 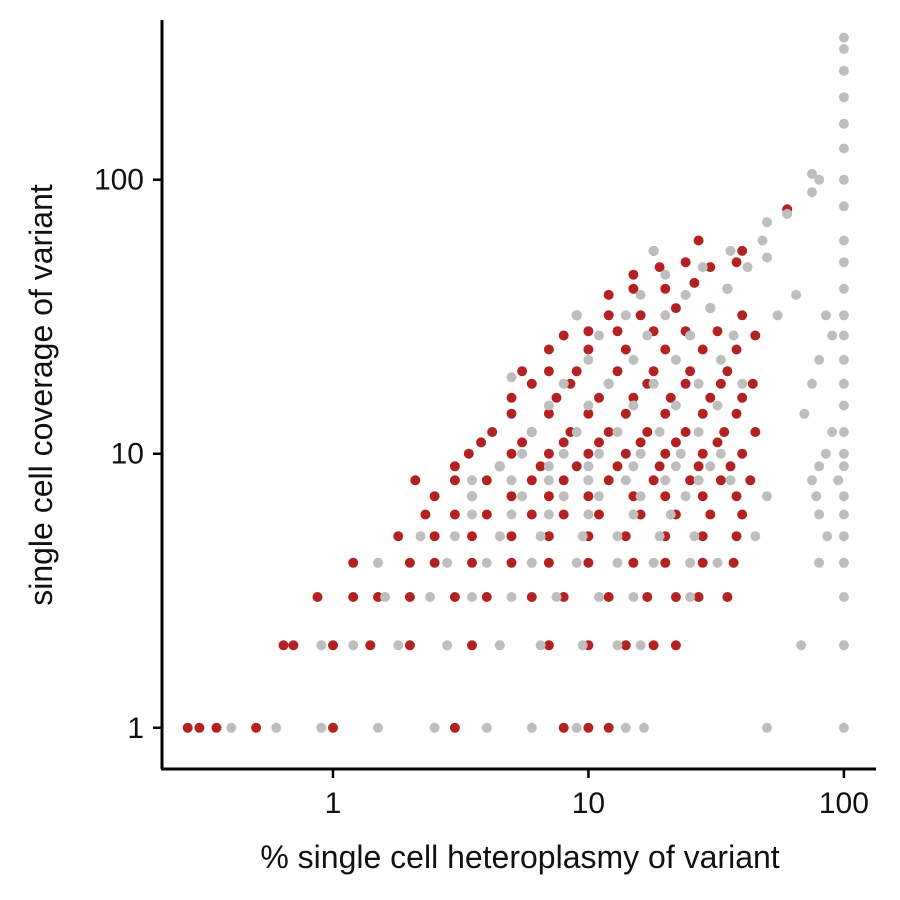 What do you see at coordinates (844, 803) in the screenshot?
I see `x-tick-label: 100` at bounding box center [844, 803].